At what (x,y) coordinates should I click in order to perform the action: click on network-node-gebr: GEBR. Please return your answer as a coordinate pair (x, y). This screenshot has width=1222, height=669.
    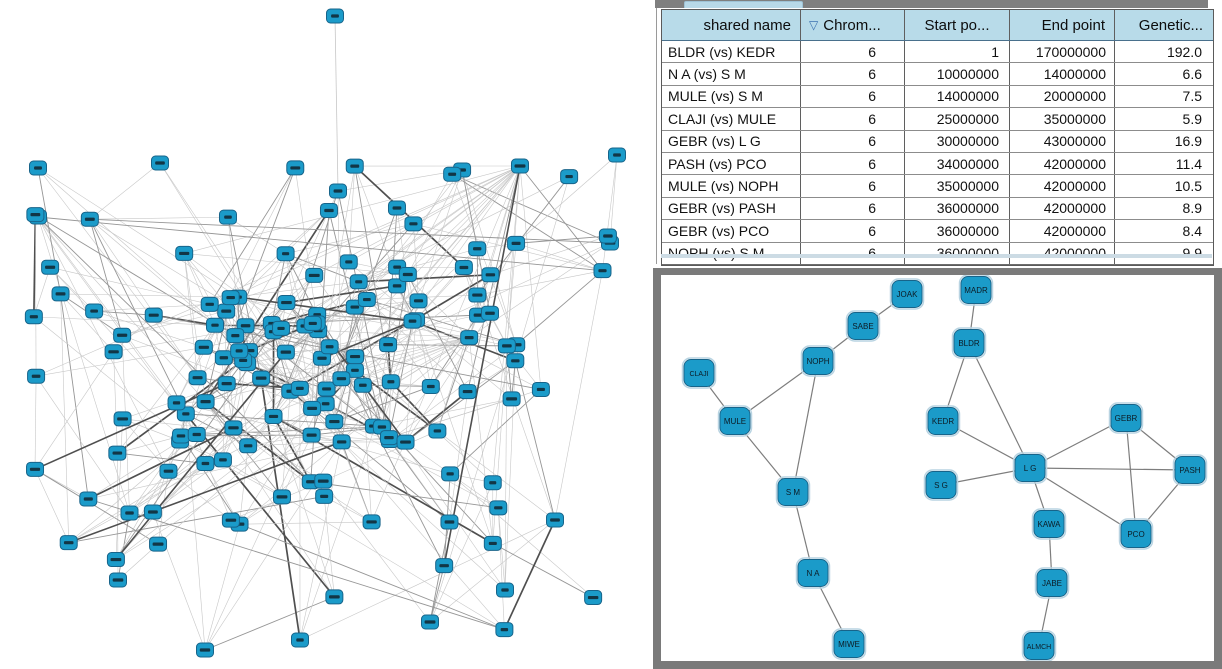
    Looking at the image, I should click on (1126, 418).